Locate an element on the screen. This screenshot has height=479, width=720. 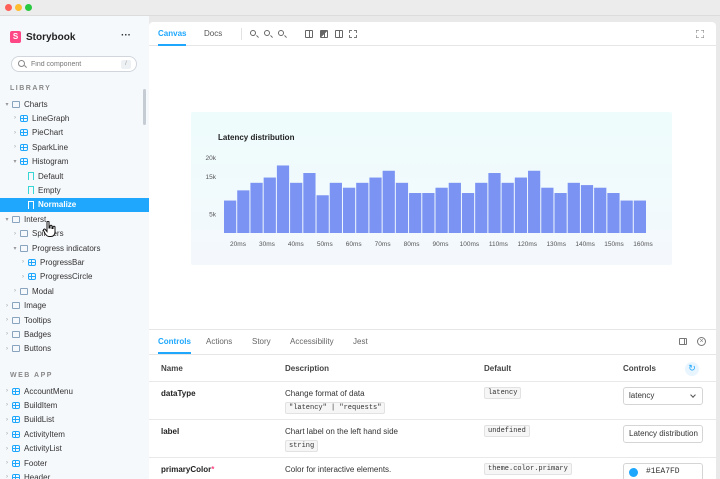
sidebar-item-buttons: › Buttons is located at coordinates (74, 349).